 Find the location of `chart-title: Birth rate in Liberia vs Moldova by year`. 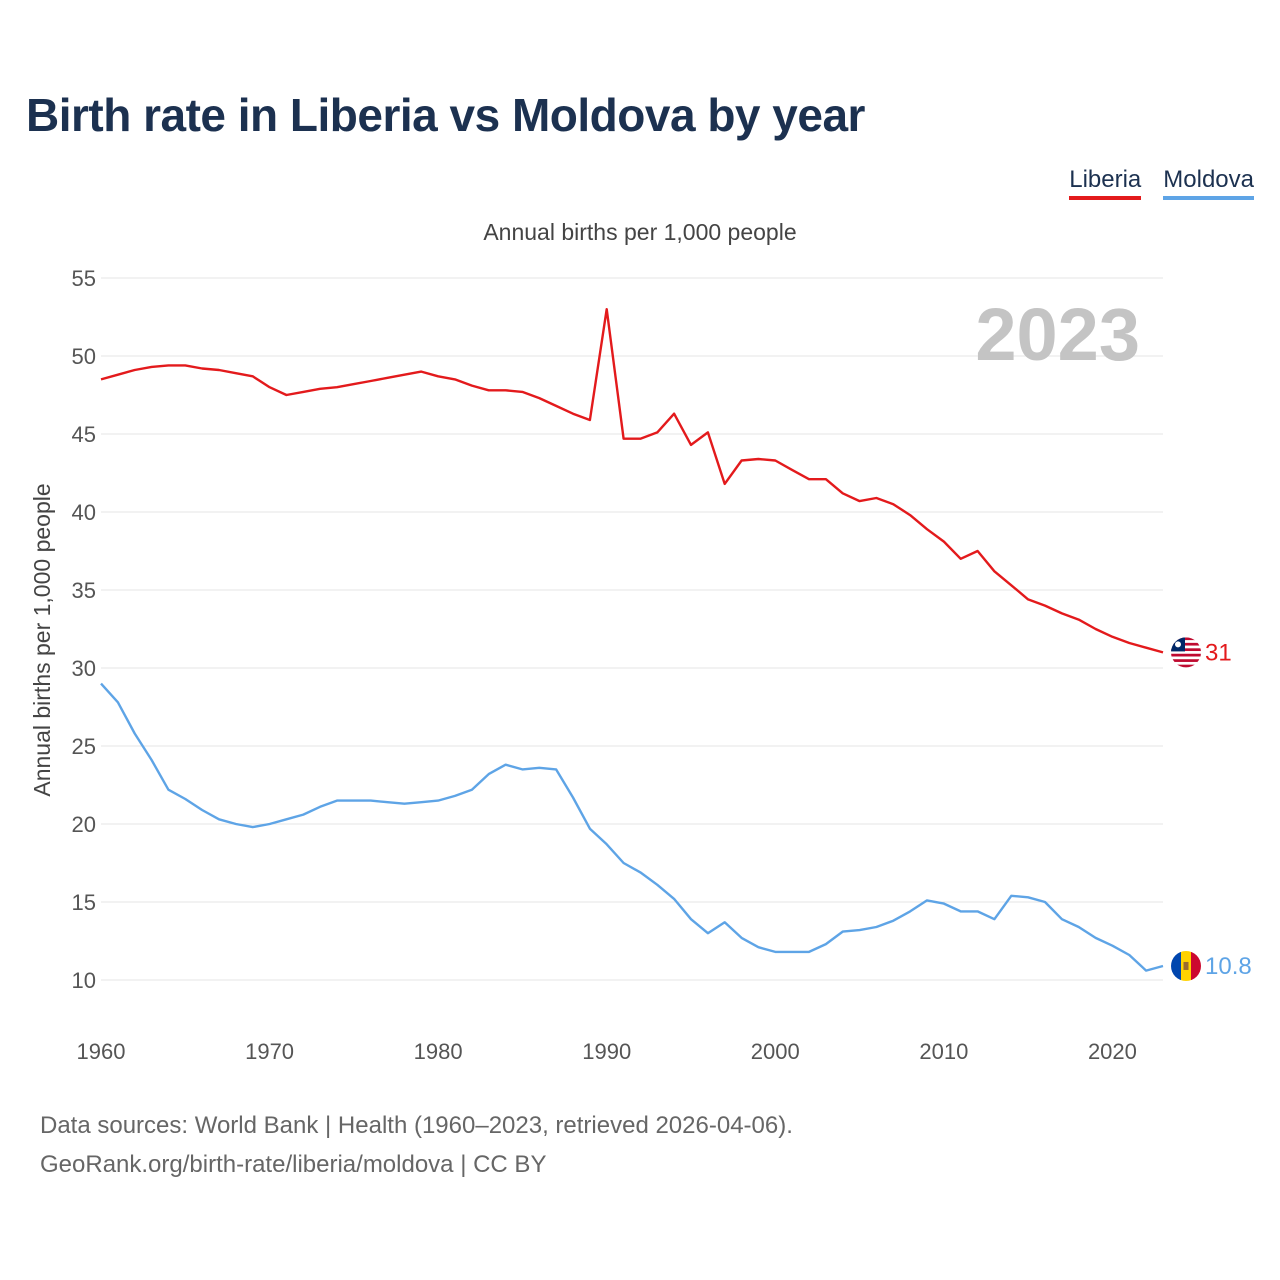

chart-title: Birth rate in Liberia vs Moldova by year is located at coordinates (445, 115).